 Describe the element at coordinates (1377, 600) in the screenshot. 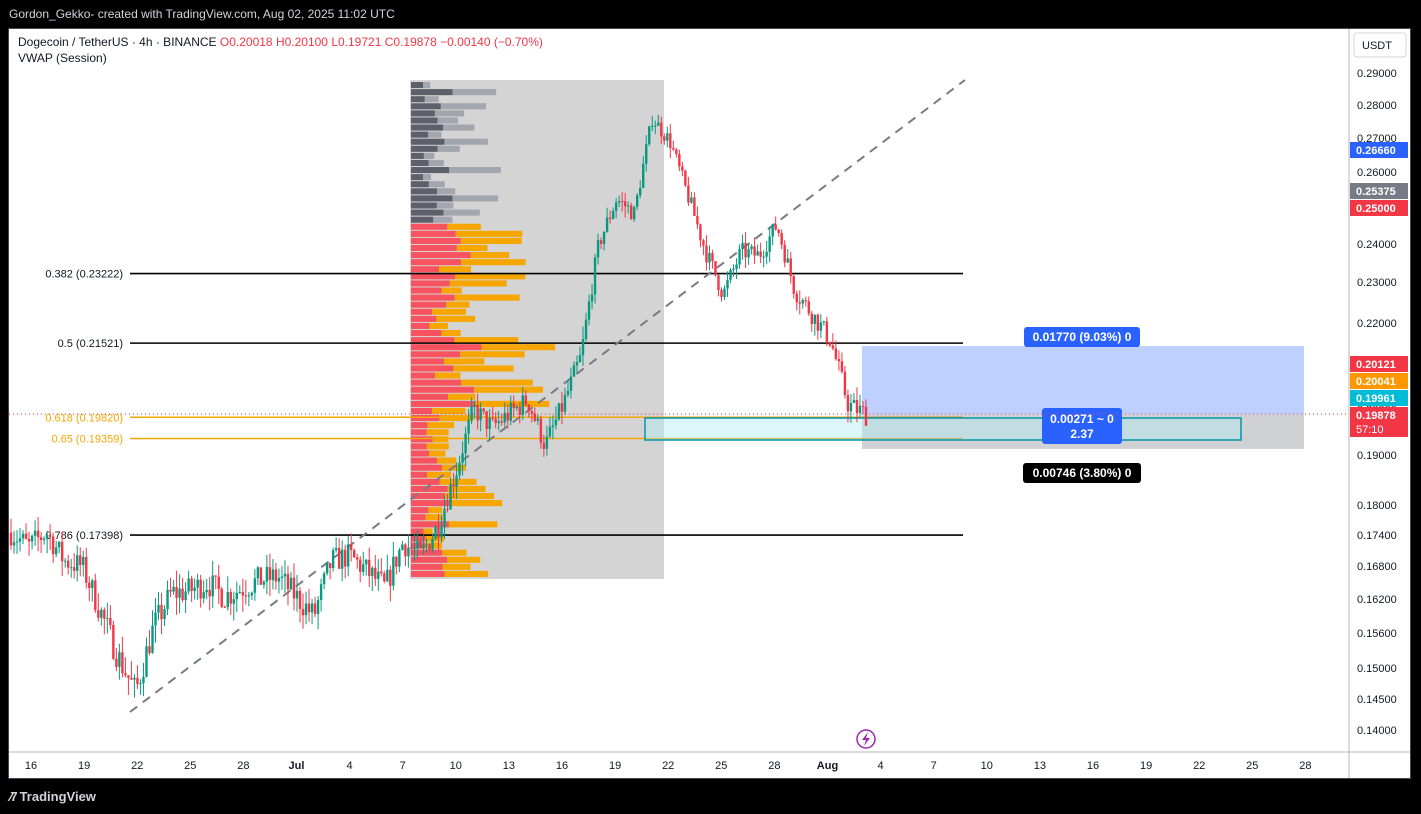

I see `price-tick-label: 0.16200` at that location.